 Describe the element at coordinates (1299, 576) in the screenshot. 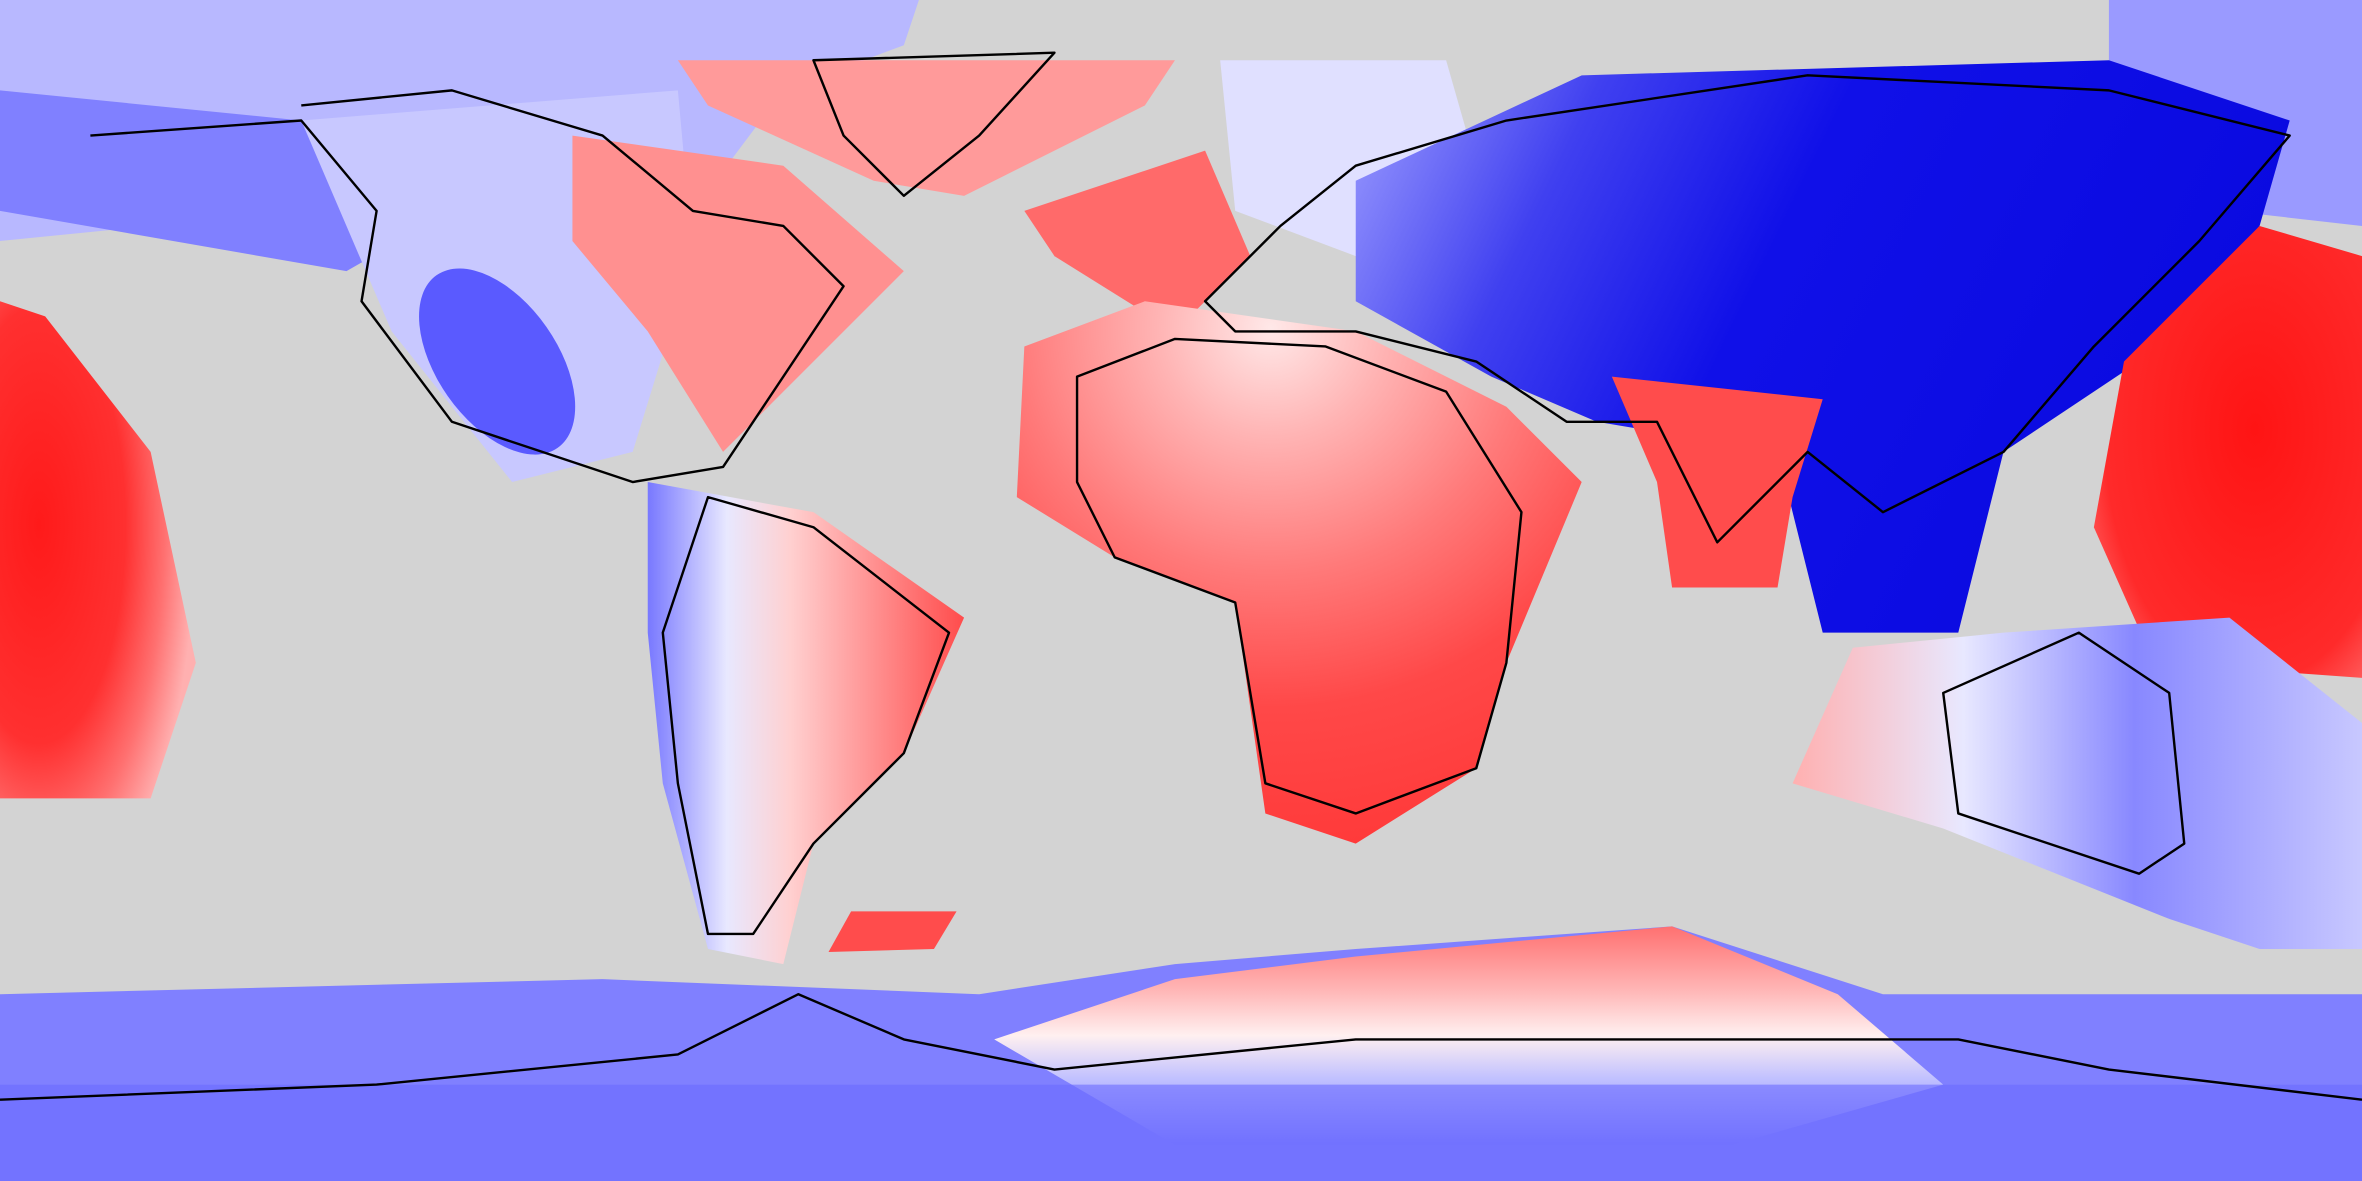

I see `coast-africa` at that location.